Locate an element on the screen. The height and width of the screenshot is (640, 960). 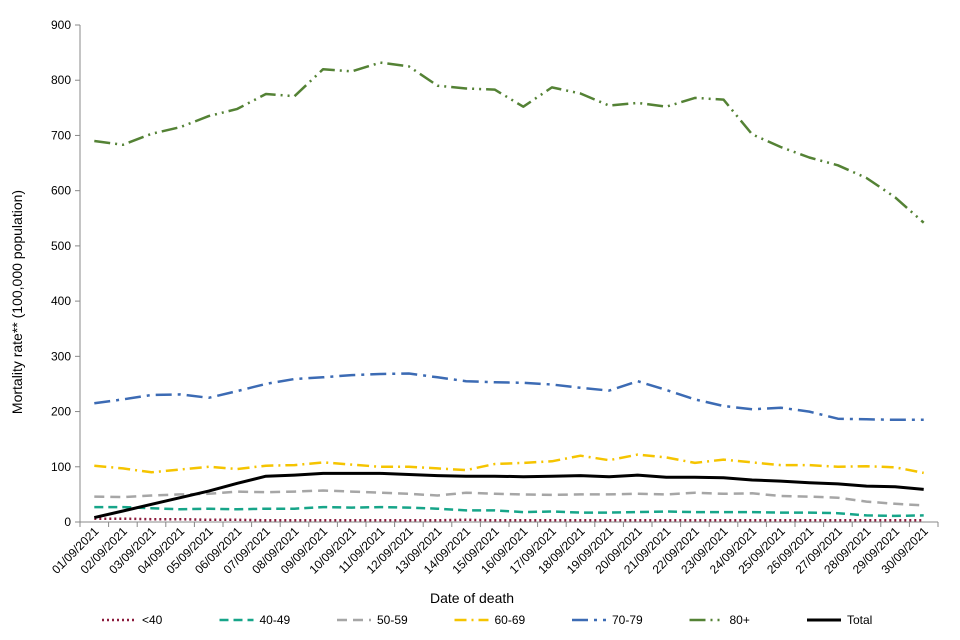
y-tick-label: 700 is located at coordinates (61, 135).